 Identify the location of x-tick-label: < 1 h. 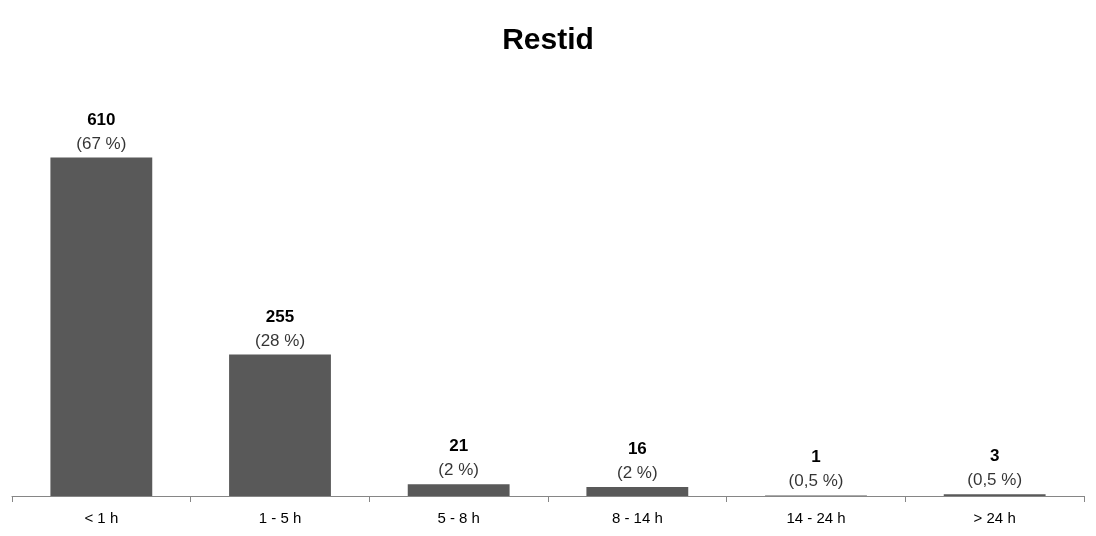
(101, 517).